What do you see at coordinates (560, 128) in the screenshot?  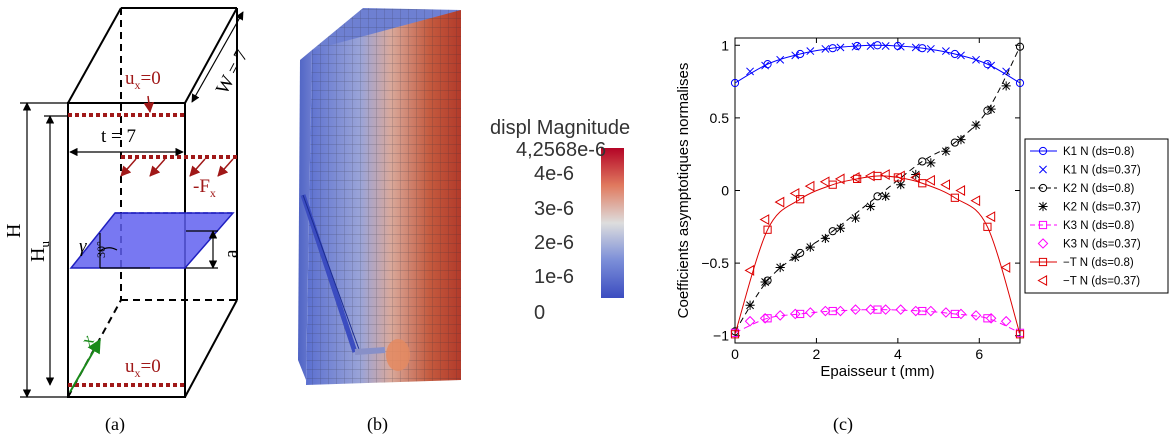 I see `colorbar-title: displ Magnitude` at bounding box center [560, 128].